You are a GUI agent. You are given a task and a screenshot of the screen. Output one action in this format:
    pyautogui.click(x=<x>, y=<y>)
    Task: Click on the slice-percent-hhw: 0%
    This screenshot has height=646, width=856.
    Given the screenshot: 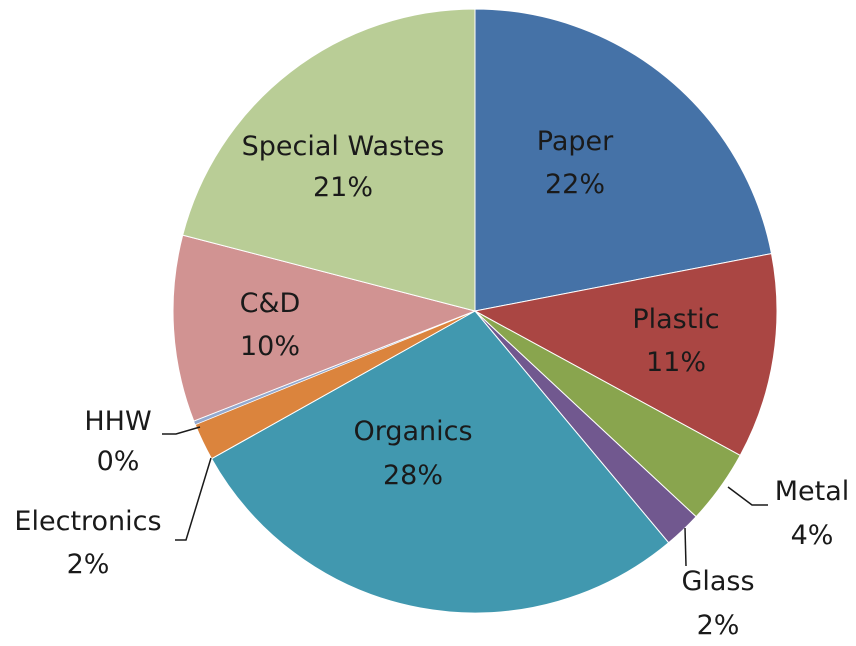 What is the action you would take?
    pyautogui.click(x=118, y=461)
    